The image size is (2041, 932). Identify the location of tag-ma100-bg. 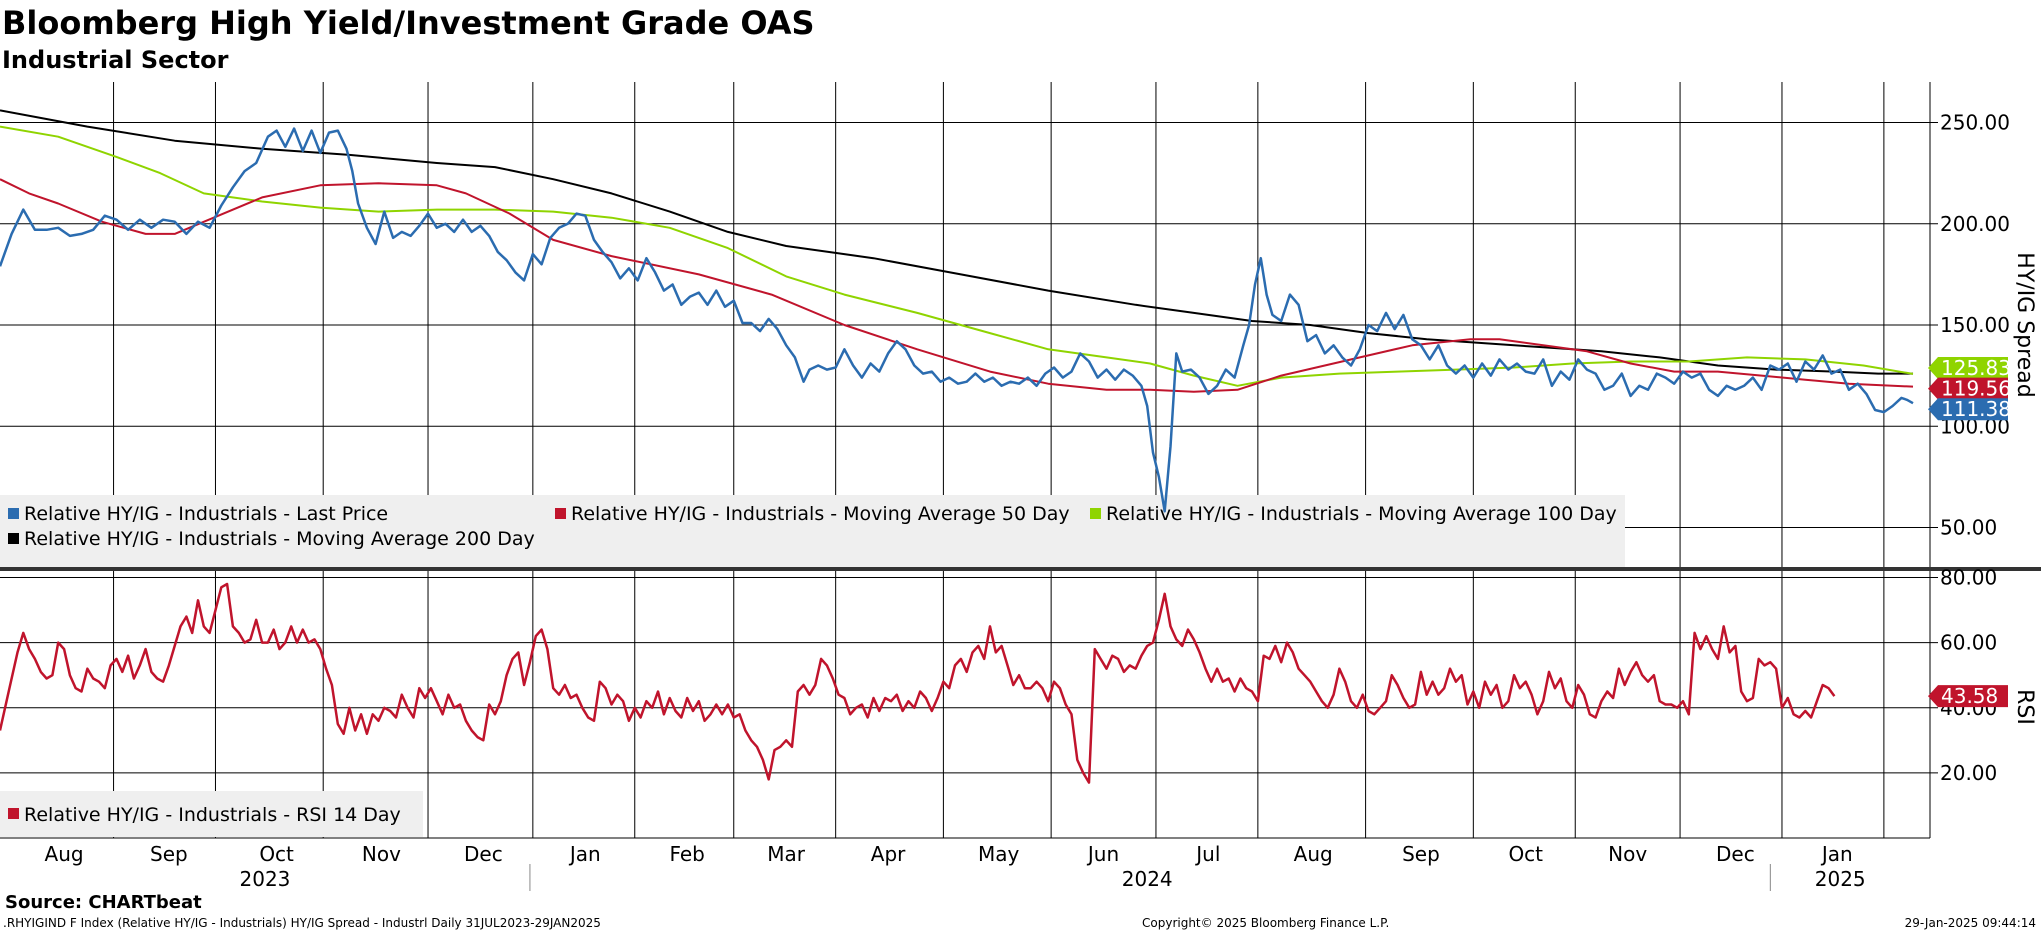
(1968, 367).